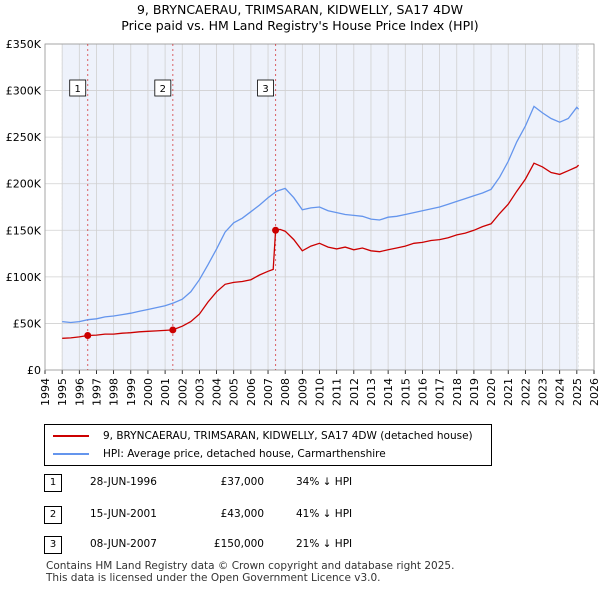 The width and height of the screenshot is (600, 590). I want to click on sale-row: 3 08-JUN-2007 £150,000 21% ↓ HPI, so click(264, 545).